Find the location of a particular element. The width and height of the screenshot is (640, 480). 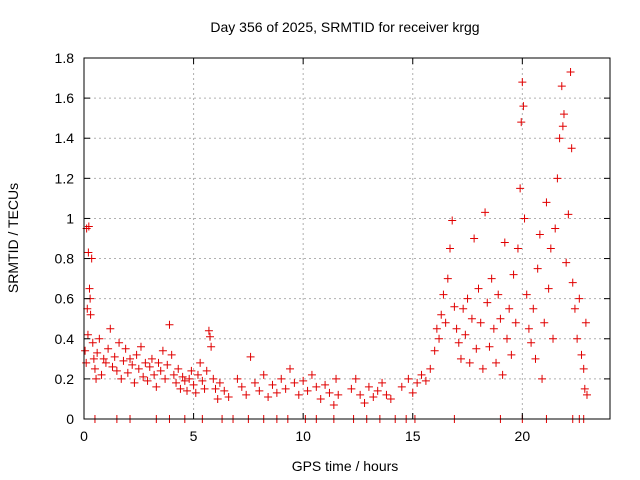

x-tick-label: 0 is located at coordinates (84, 436).